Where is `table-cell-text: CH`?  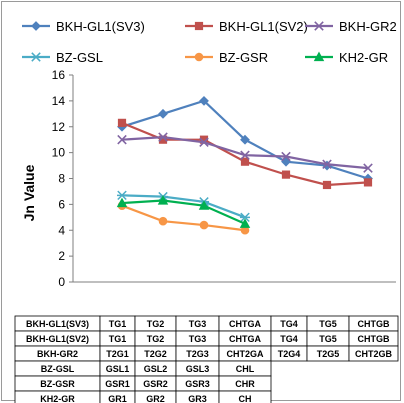
table-cell-text: CH is located at coordinates (245, 398).